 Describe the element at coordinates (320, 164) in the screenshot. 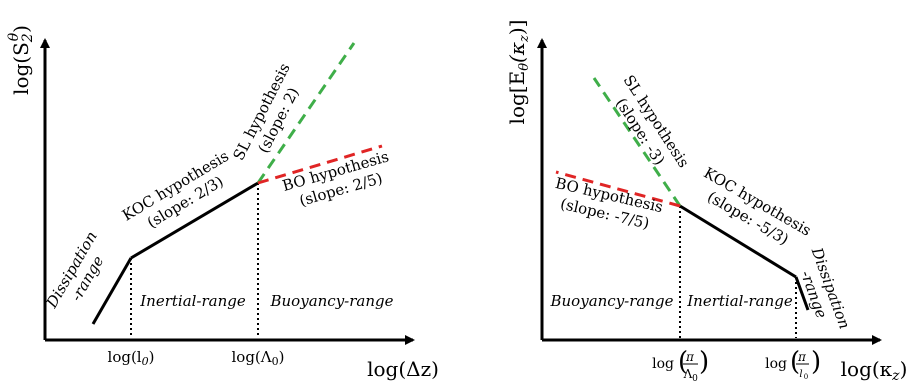

I see `left-bo-dashed-line` at that location.